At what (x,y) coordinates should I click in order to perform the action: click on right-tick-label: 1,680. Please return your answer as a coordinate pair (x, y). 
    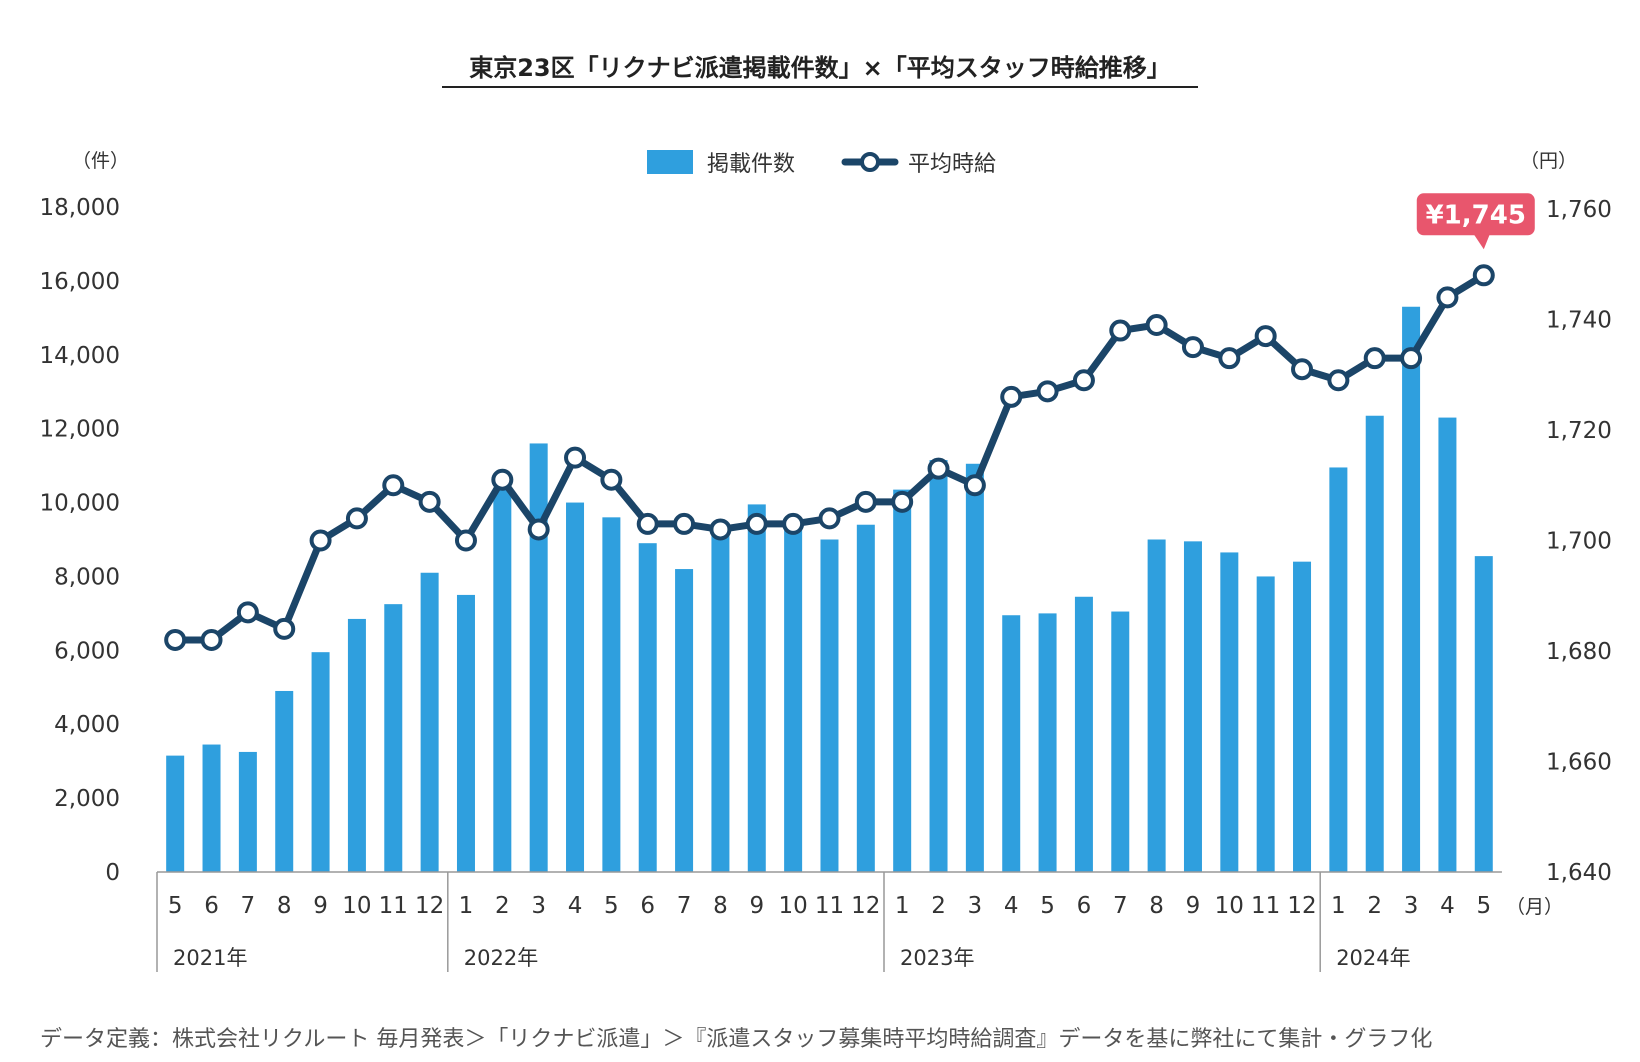
    Looking at the image, I should click on (1579, 652).